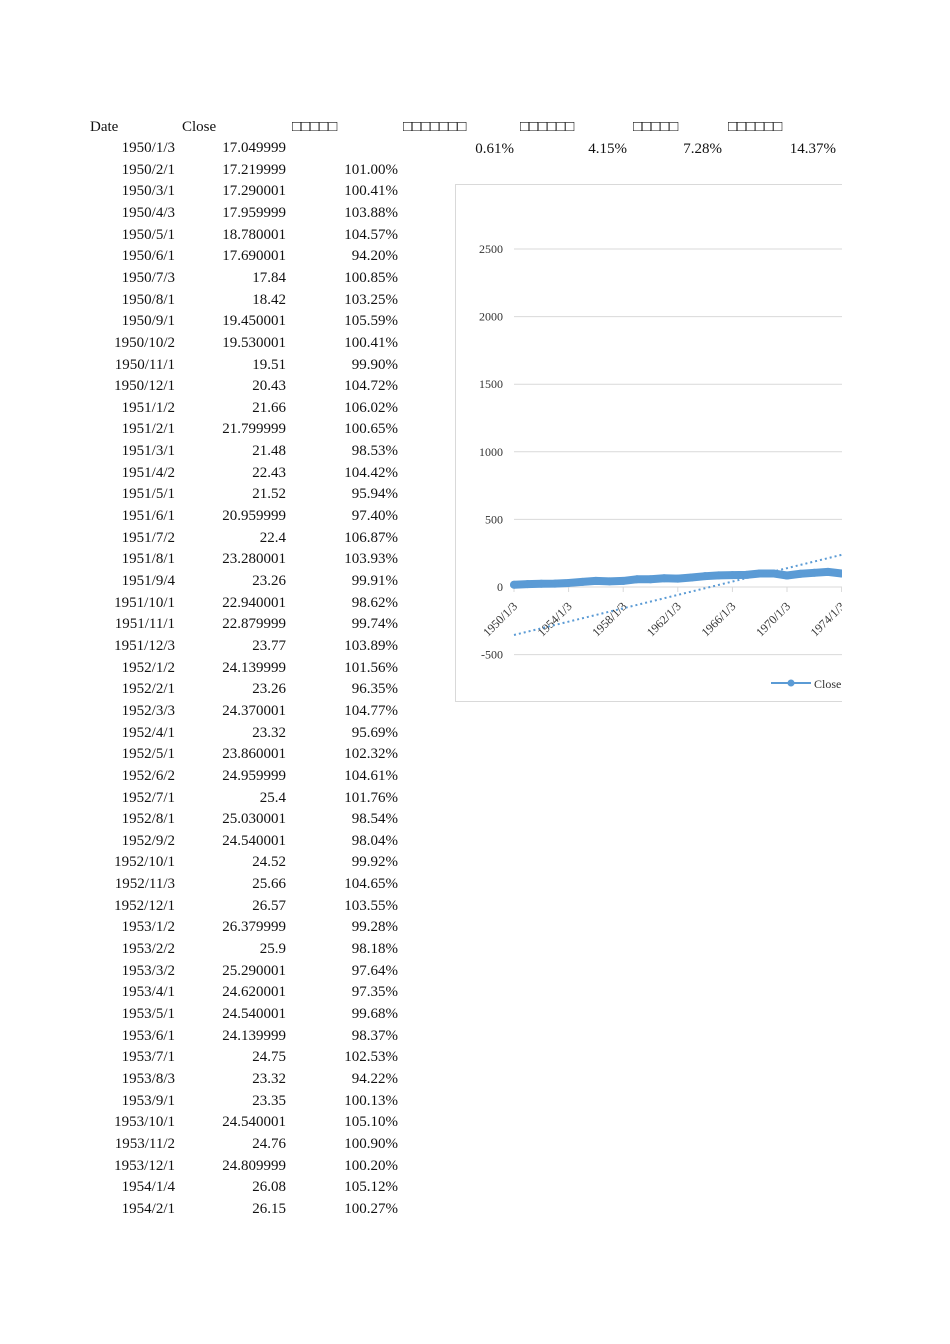 This screenshot has height=1344, width=950. Describe the element at coordinates (494, 149) in the screenshot. I see `summary-value: 0.61%` at that location.